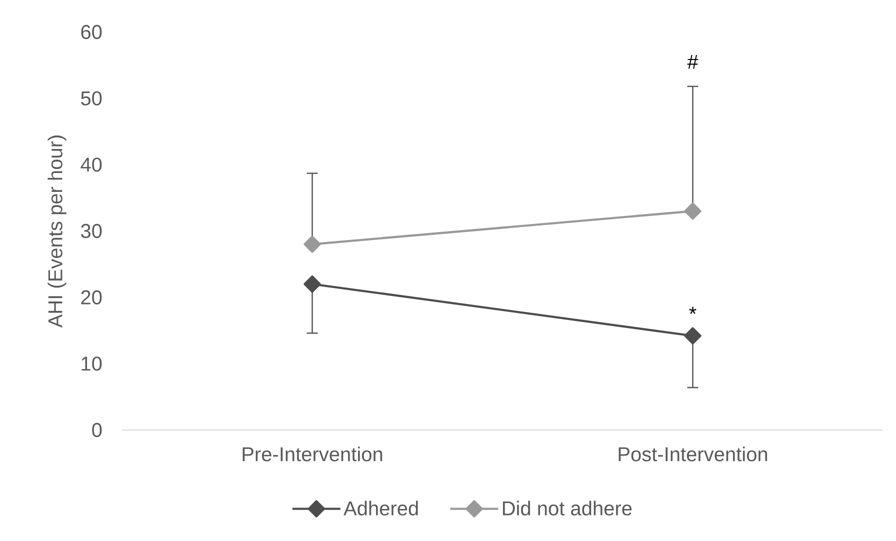  I want to click on annotation: #, so click(692, 62).